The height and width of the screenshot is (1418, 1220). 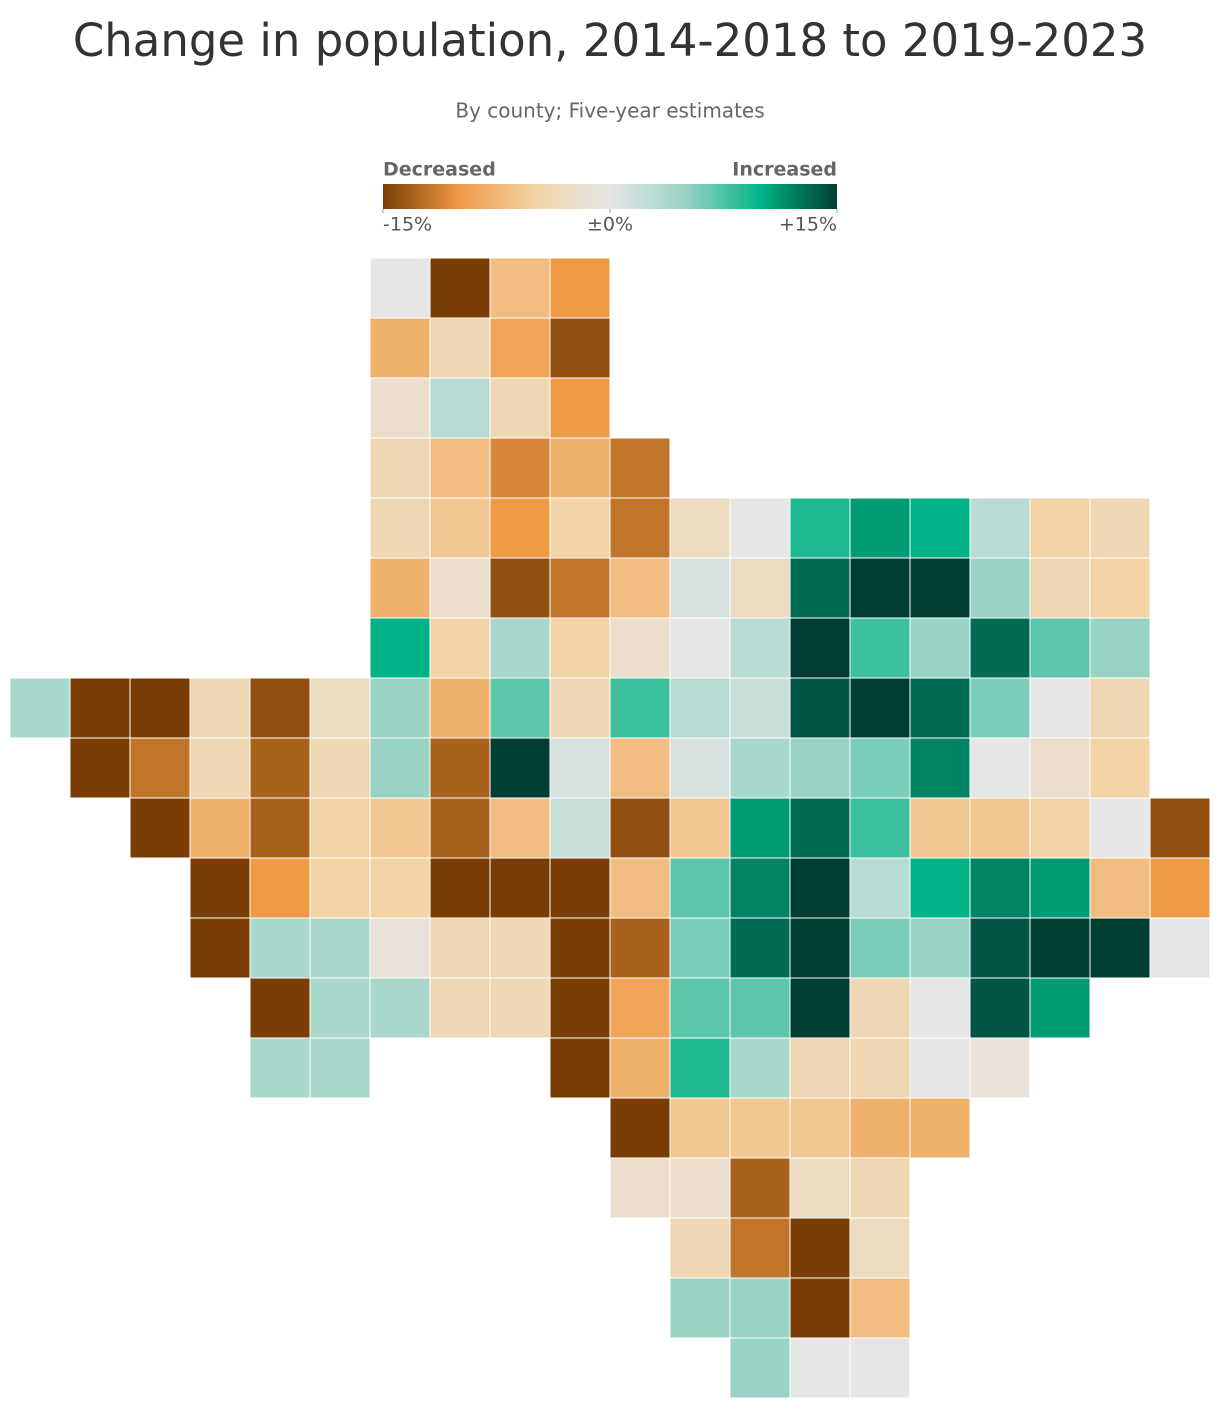 What do you see at coordinates (609, 111) in the screenshot?
I see `subtitle: By county; Five-year estimates` at bounding box center [609, 111].